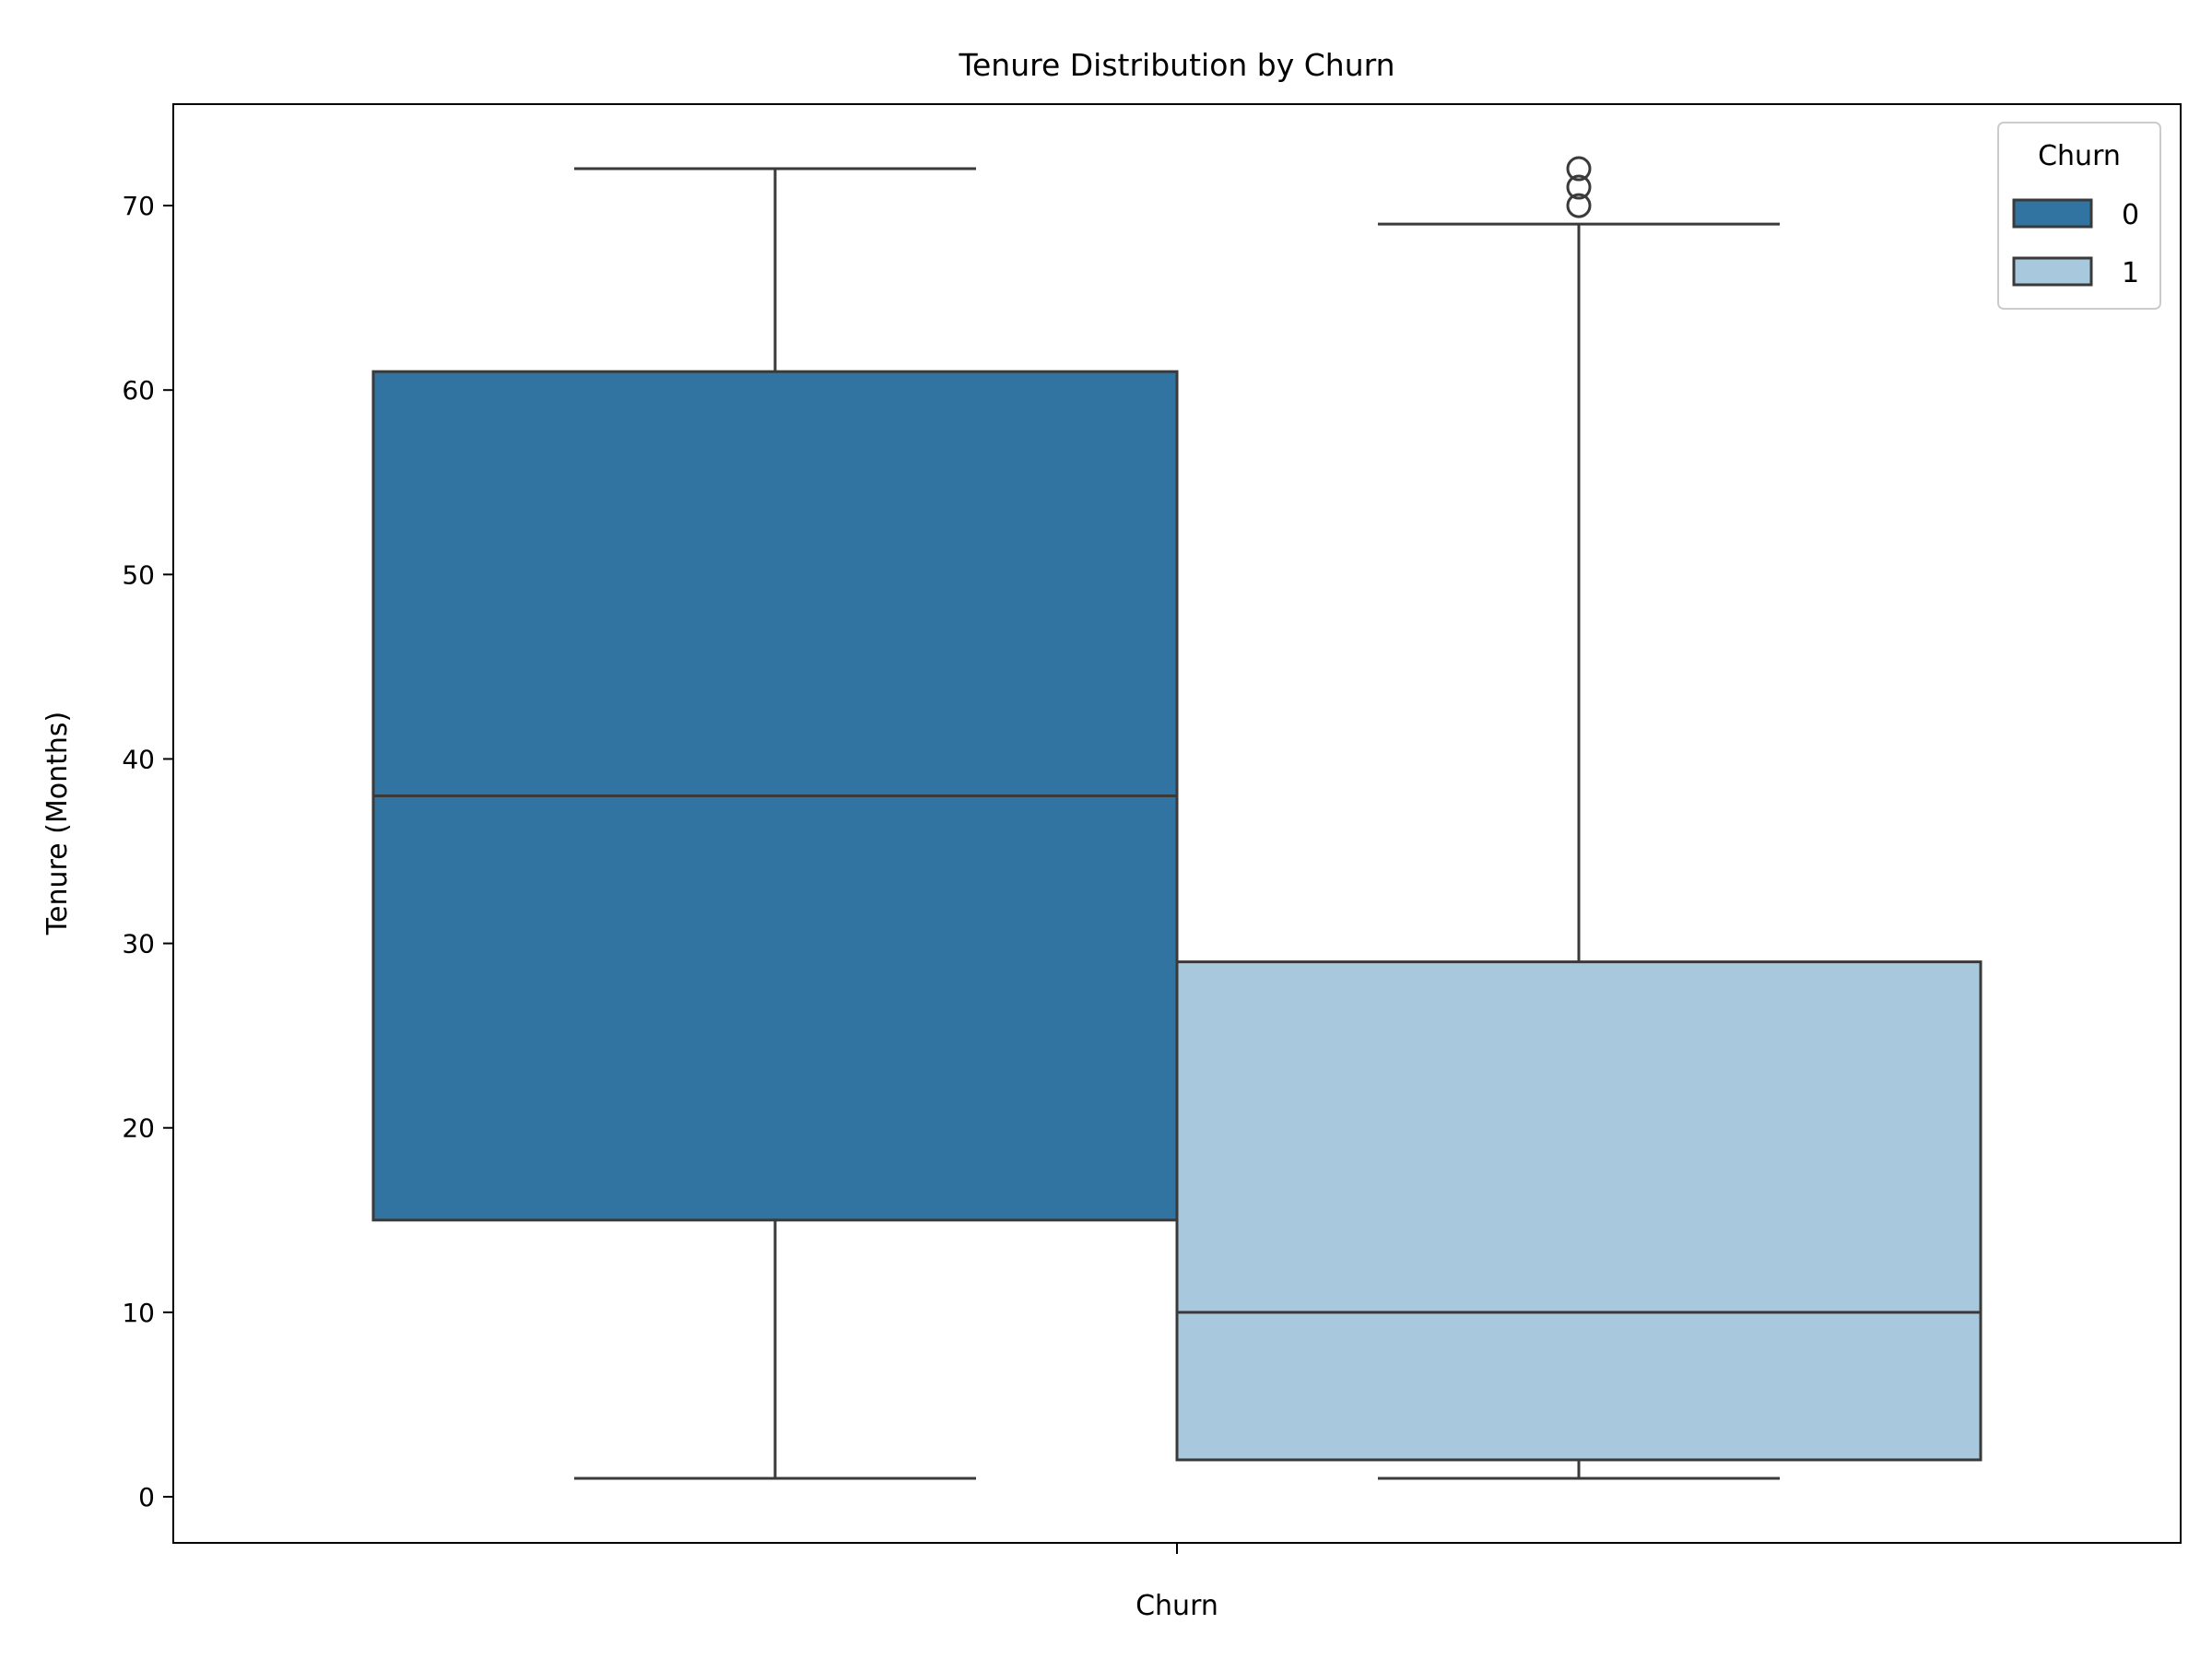 Image resolution: width=2212 pixels, height=1659 pixels. I want to click on x-axis-label: Churn, so click(1176, 1606).